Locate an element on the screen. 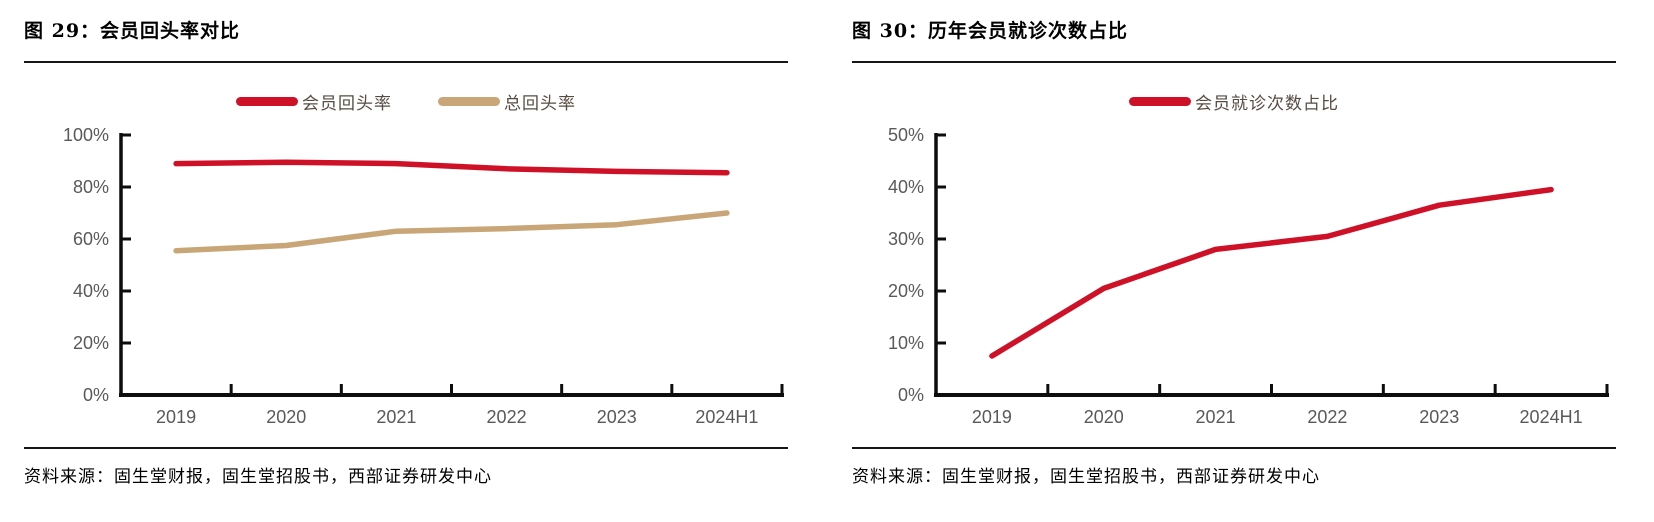 The image size is (1654, 522). figure-29-title: 图 29：会员回头率对比 is located at coordinates (406, 38).